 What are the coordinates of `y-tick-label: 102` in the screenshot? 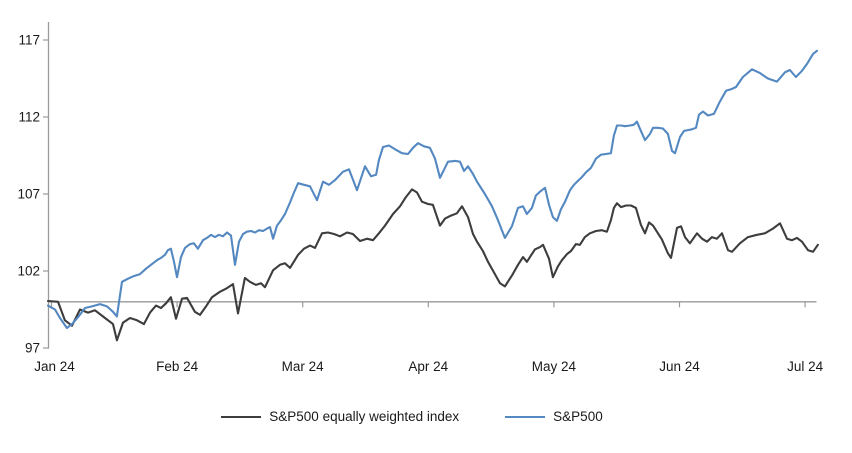 It's located at (28, 271).